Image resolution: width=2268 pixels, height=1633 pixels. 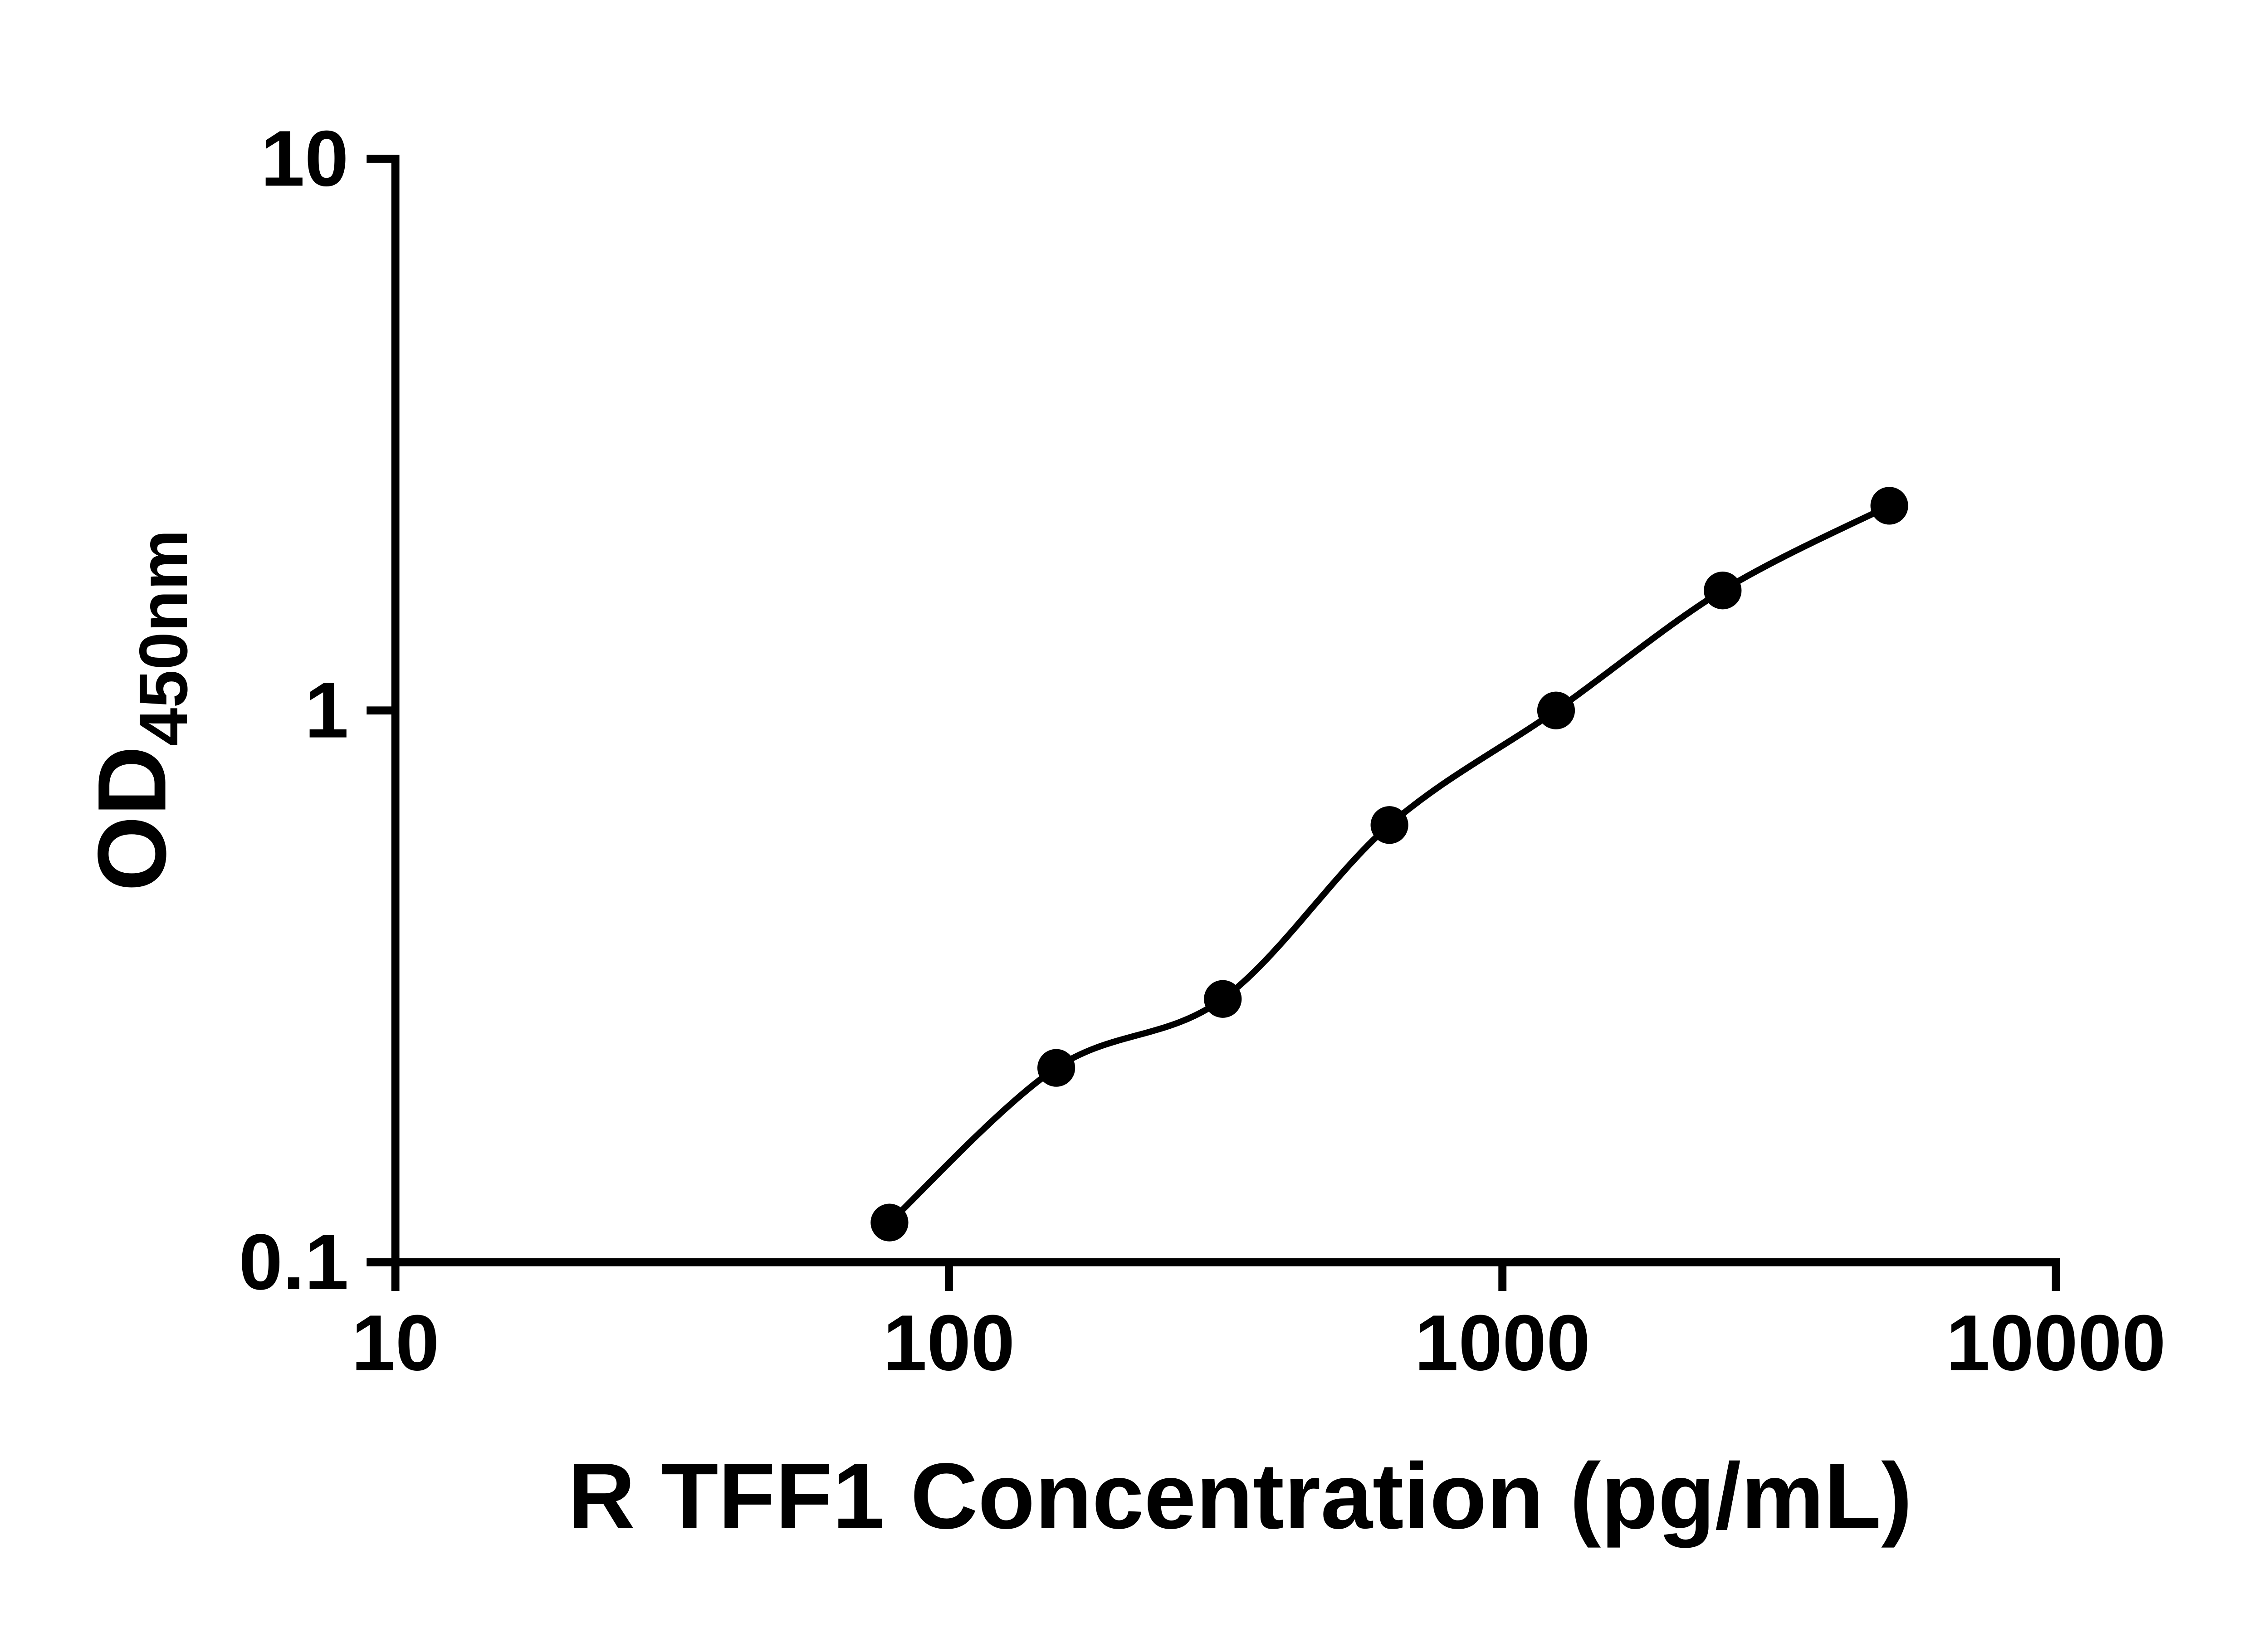 What do you see at coordinates (2056, 1342) in the screenshot?
I see `x-tick-label: 10000` at bounding box center [2056, 1342].